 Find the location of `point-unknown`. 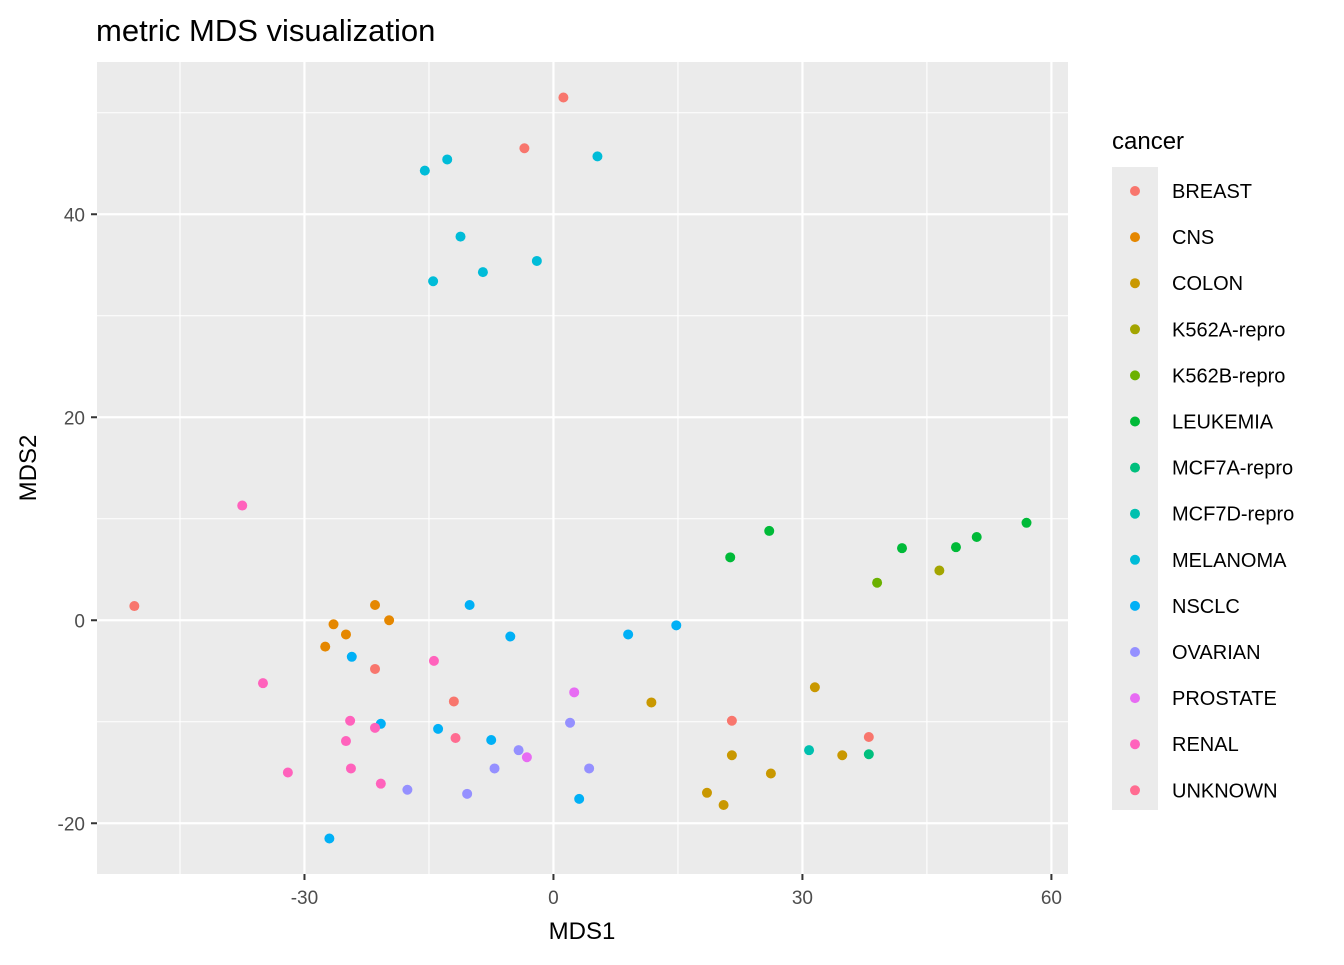

point-unknown is located at coordinates (455, 737).